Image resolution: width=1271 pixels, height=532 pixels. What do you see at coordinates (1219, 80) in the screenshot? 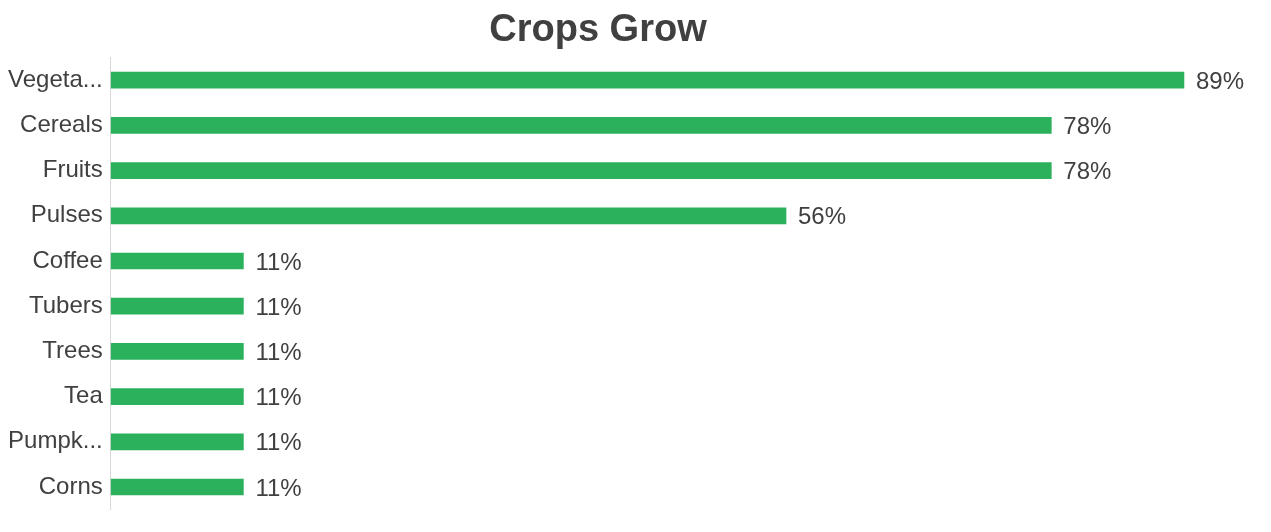
I see `data-label: 89%` at bounding box center [1219, 80].